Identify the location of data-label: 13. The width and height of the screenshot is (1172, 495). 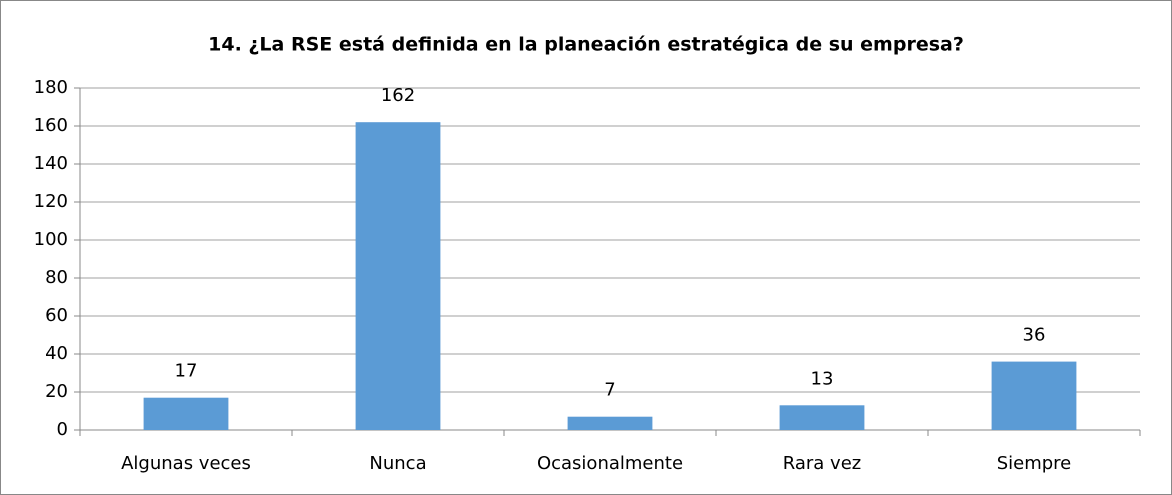
(822, 378).